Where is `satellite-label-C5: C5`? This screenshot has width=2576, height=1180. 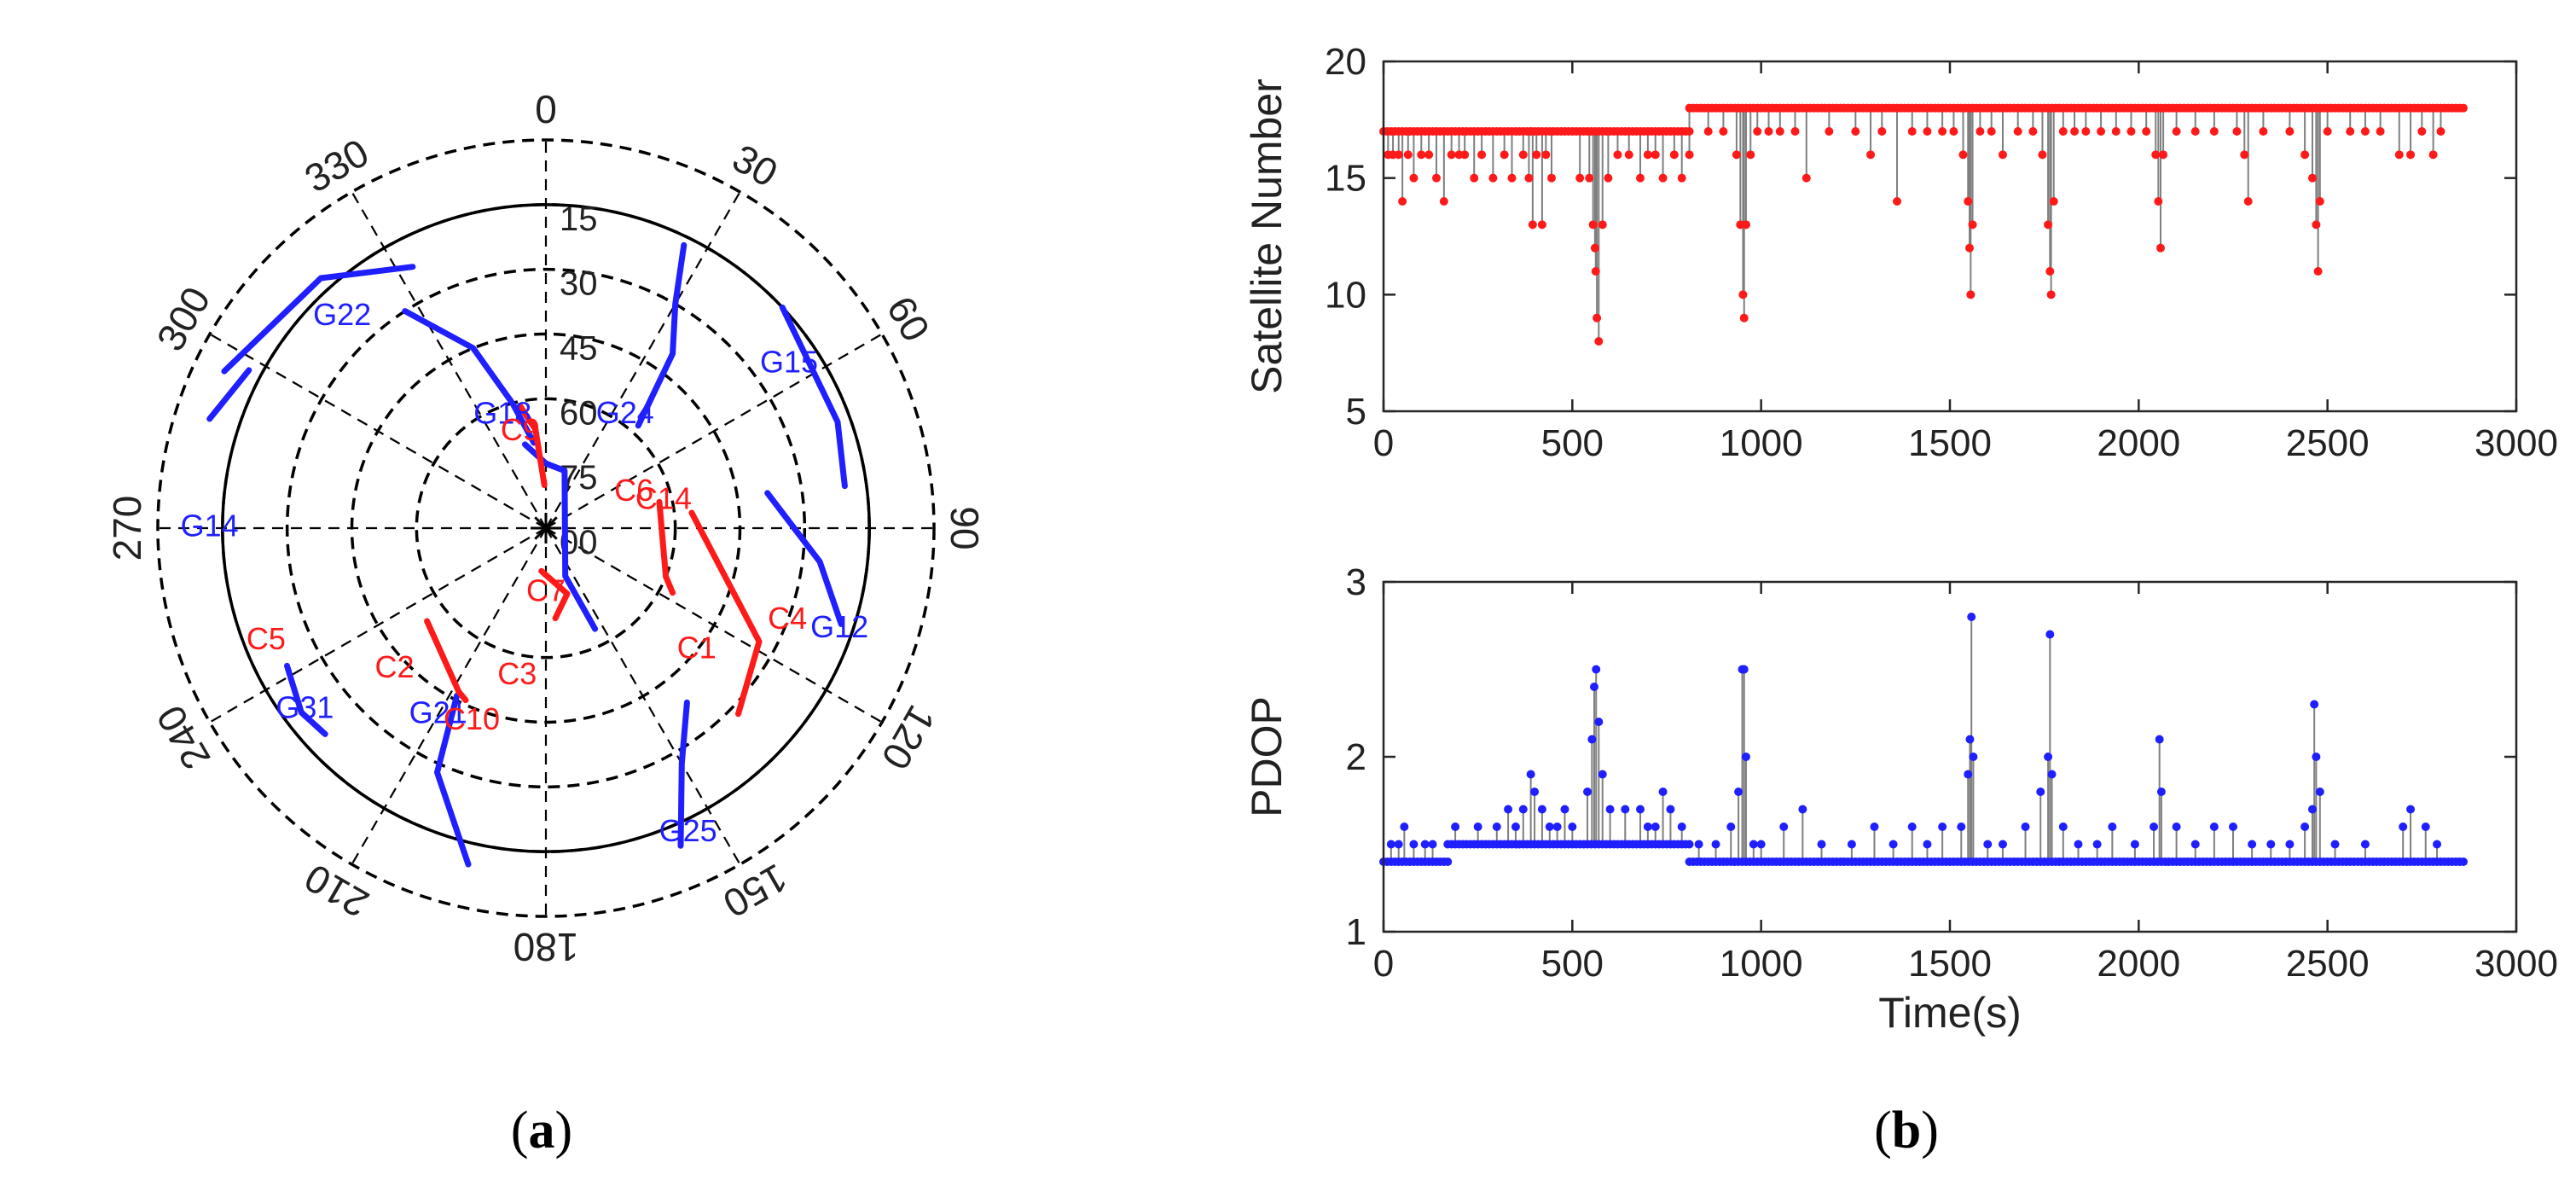
satellite-label-C5: C5 is located at coordinates (266, 638).